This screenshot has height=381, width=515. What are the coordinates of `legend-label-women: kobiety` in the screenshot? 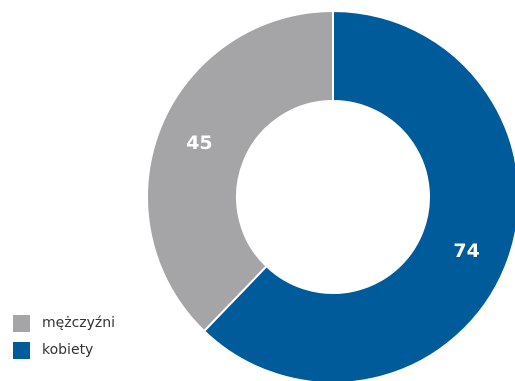 It's located at (68, 350).